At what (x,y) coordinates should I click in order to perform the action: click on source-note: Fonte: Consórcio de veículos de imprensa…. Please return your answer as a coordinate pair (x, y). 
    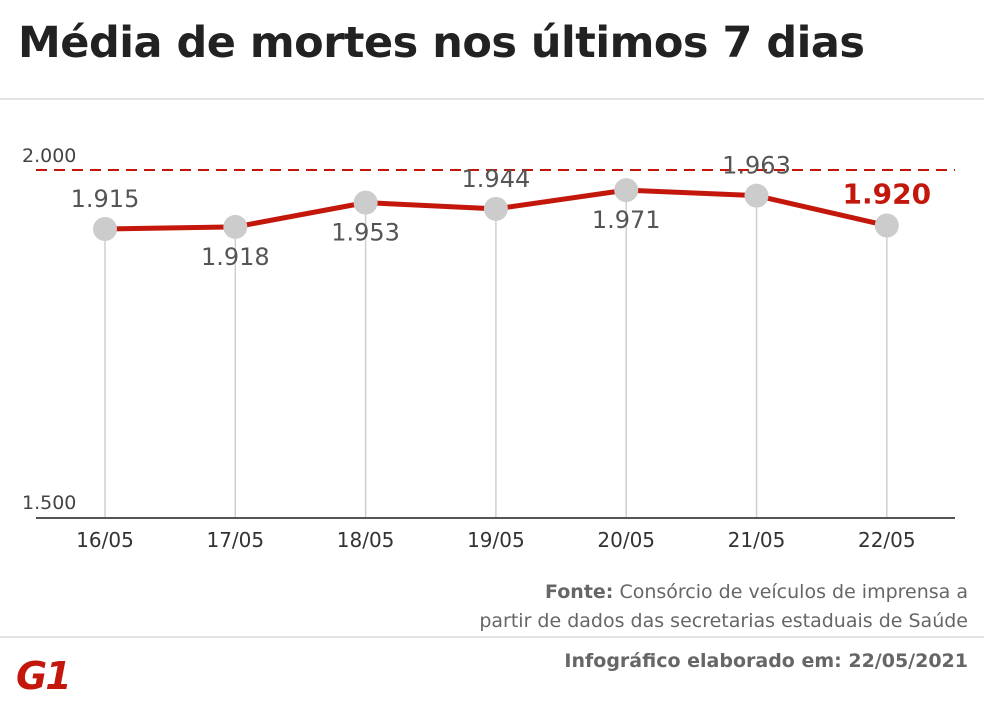
    Looking at the image, I should click on (723, 607).